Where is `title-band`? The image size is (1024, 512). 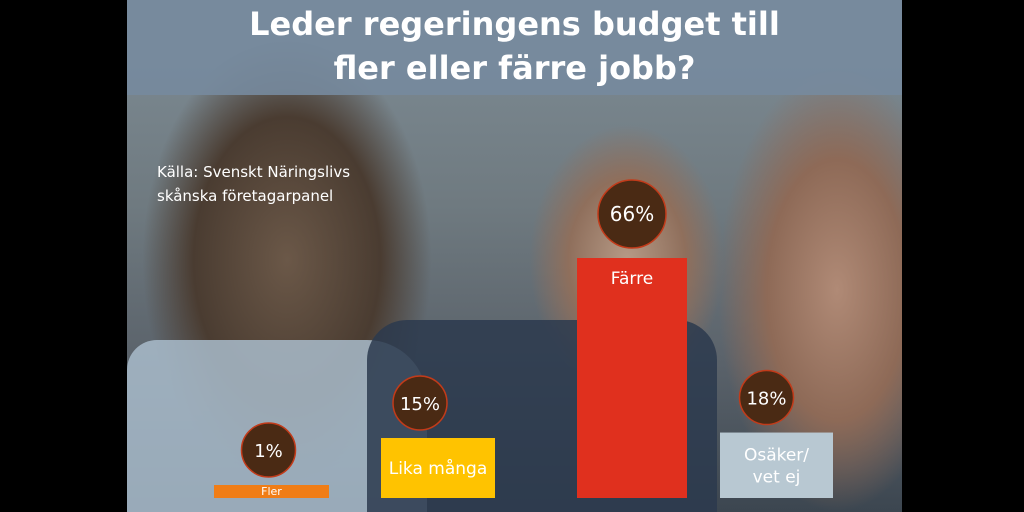 title-band is located at coordinates (514, 47).